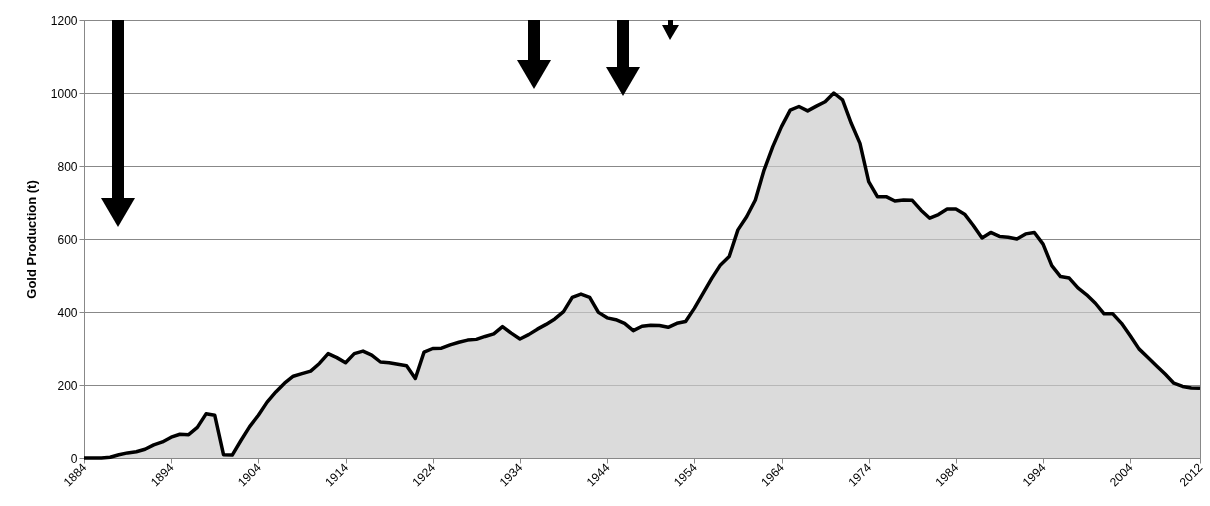 This screenshot has width=1210, height=506. I want to click on y-tick-label: 1200, so click(64, 20).